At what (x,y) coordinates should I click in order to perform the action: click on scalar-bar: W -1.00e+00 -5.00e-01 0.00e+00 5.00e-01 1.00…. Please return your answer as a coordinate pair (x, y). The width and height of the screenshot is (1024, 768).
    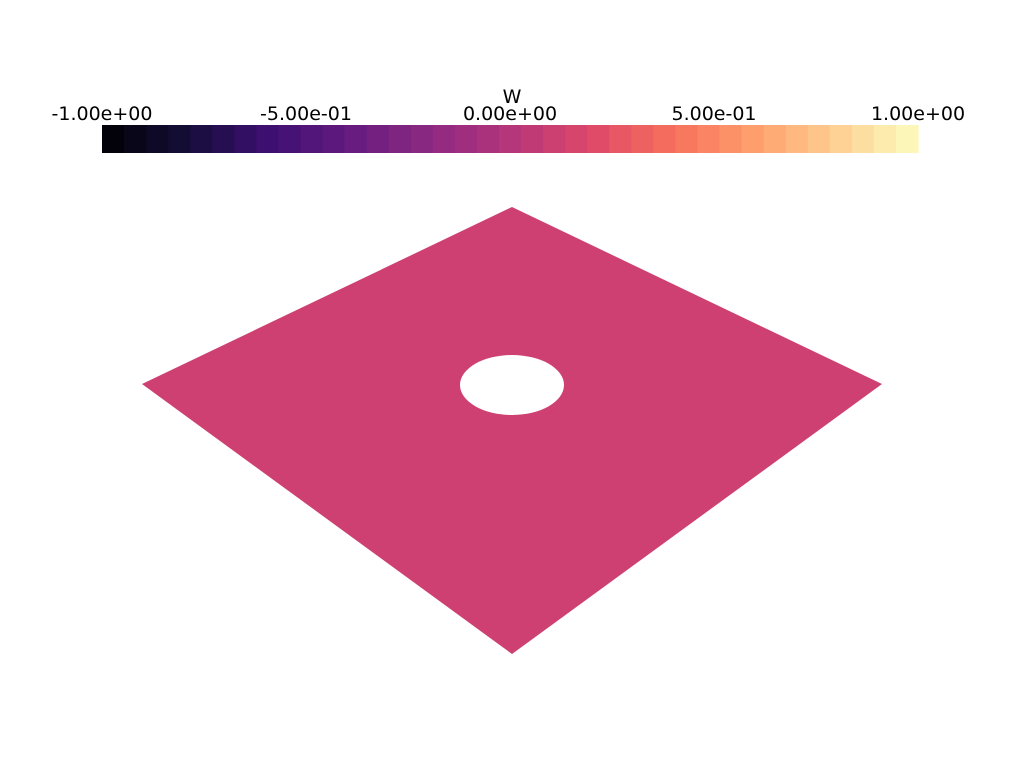
    Looking at the image, I should click on (509, 119).